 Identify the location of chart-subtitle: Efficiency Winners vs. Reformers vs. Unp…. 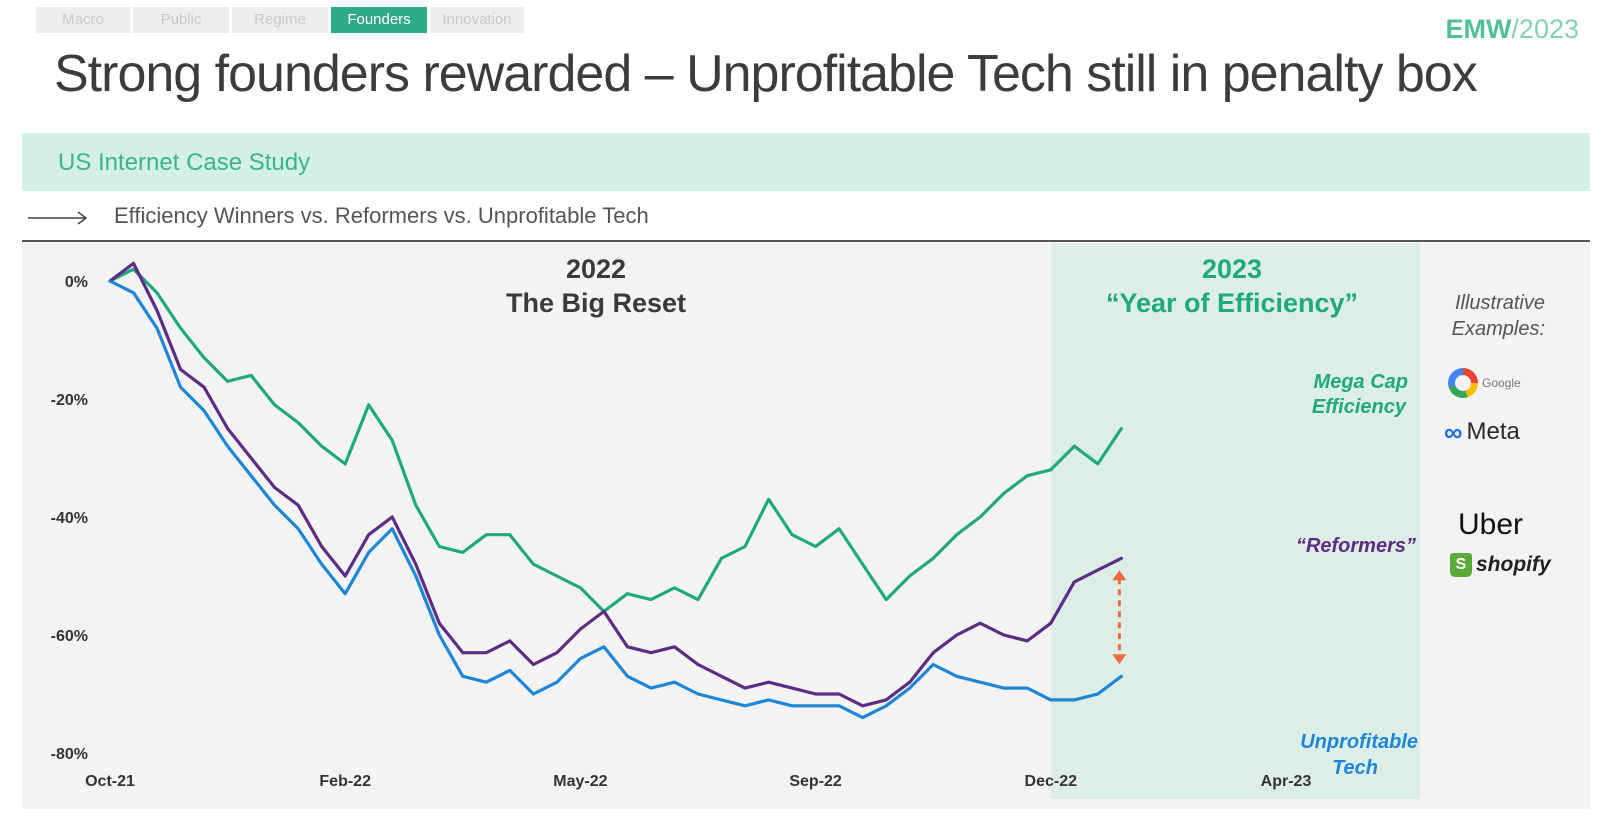
(381, 215).